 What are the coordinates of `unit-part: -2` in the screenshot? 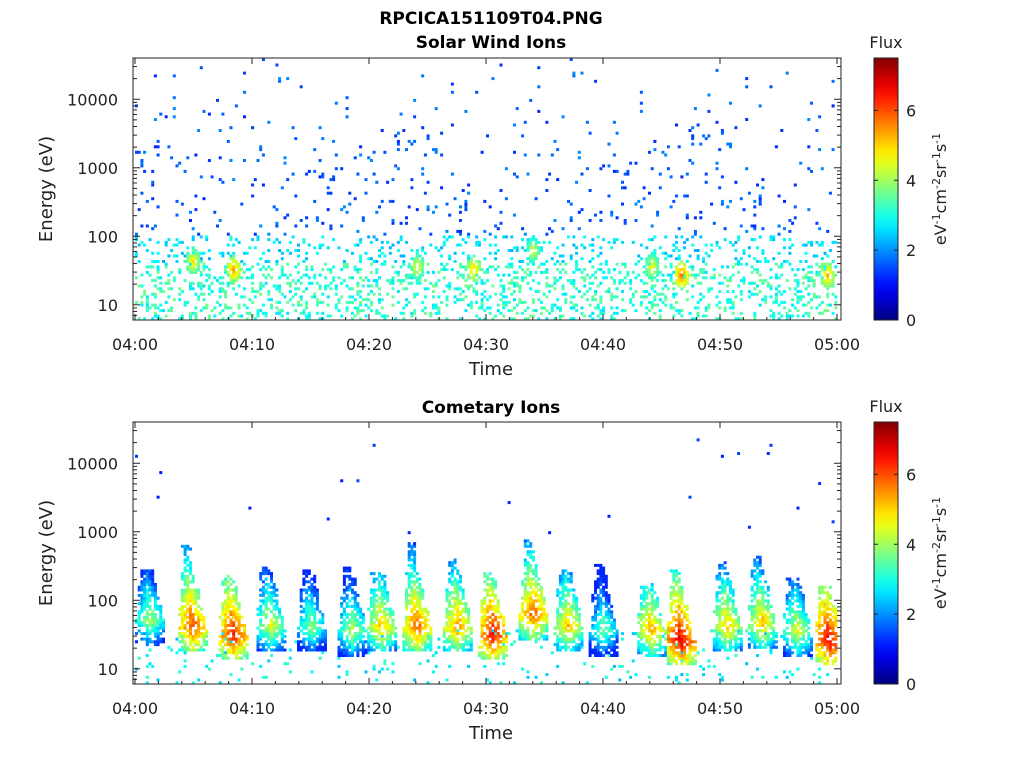 It's located at (936, 183).